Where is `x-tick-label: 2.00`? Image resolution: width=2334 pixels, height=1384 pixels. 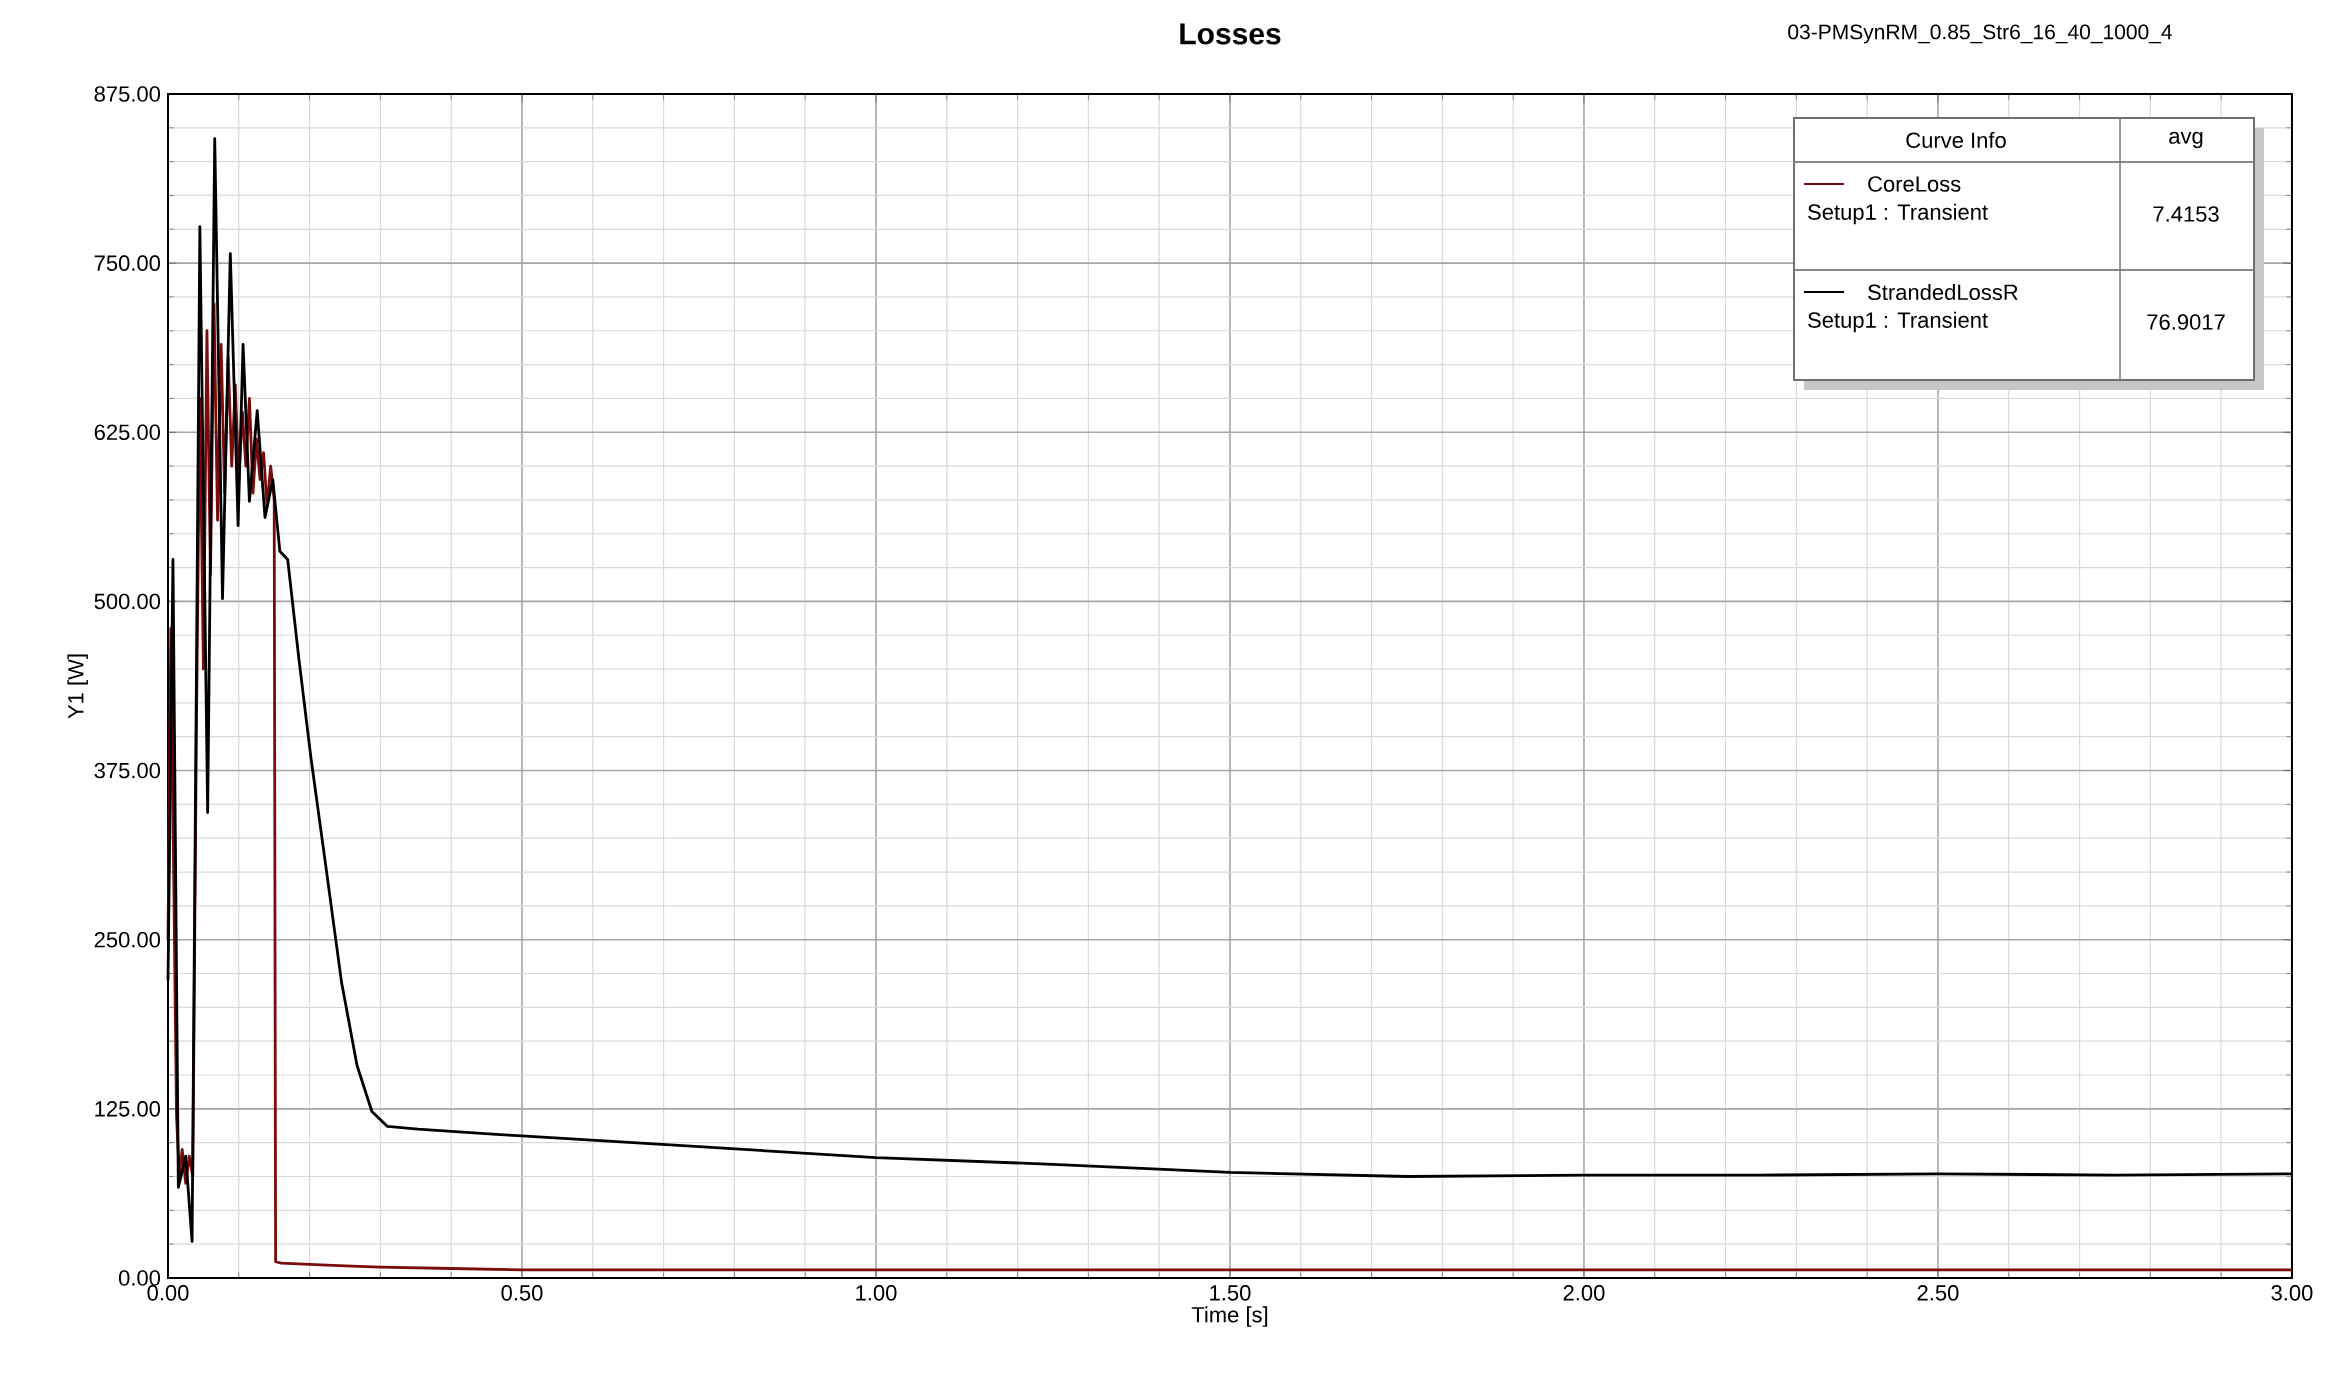 x-tick-label: 2.00 is located at coordinates (1584, 1293).